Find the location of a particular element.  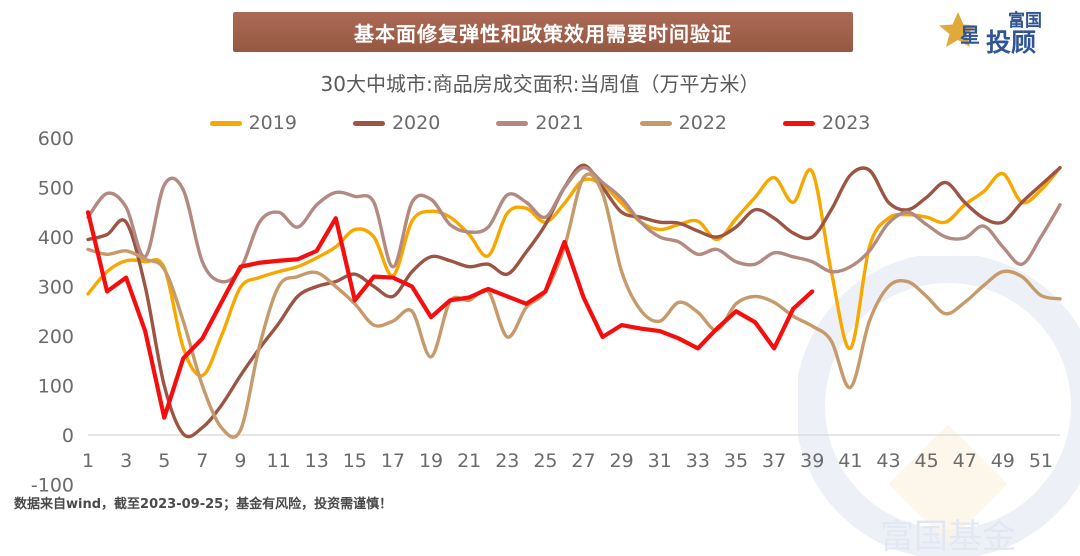

x-tick-23: 23 is located at coordinates (507, 461).